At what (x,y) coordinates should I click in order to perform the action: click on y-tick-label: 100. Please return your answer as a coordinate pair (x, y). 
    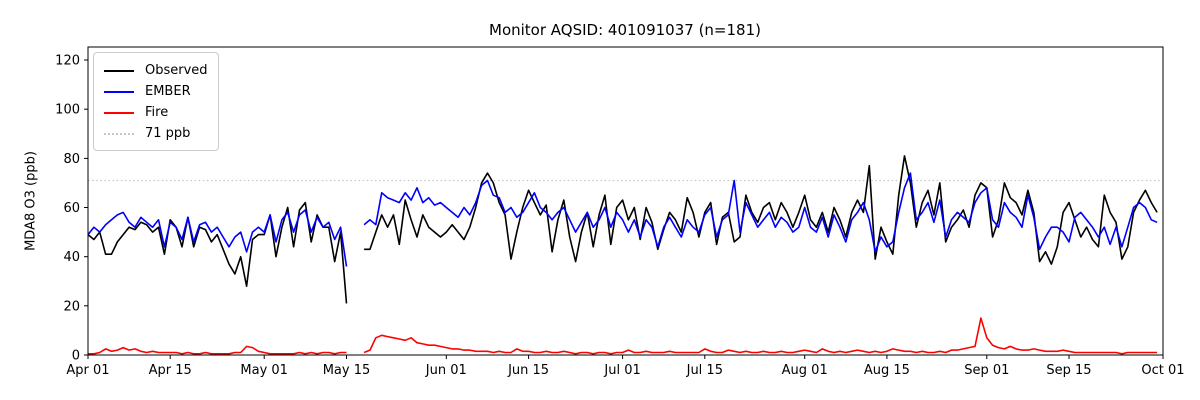
    Looking at the image, I should click on (67, 110).